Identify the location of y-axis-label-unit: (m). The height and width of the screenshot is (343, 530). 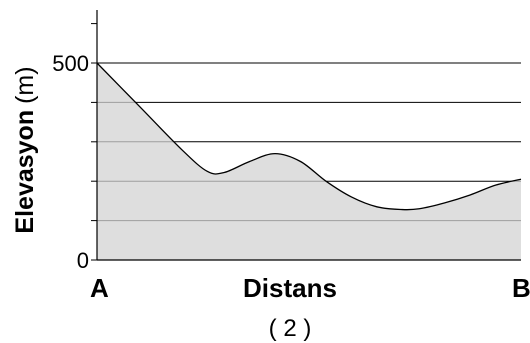
(25, 84).